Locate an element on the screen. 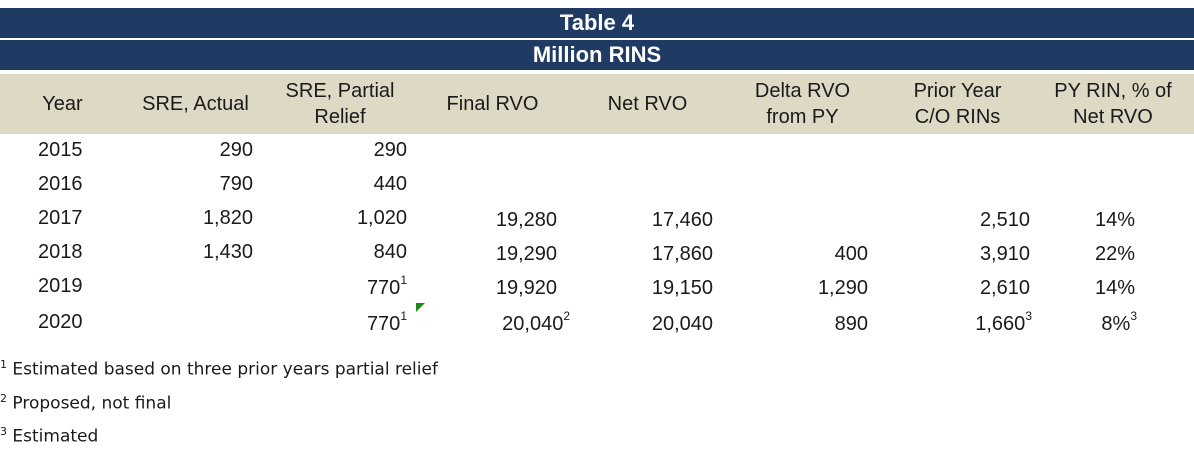 The width and height of the screenshot is (1194, 453). cell-final-rvo: 19,280 is located at coordinates (526, 220).